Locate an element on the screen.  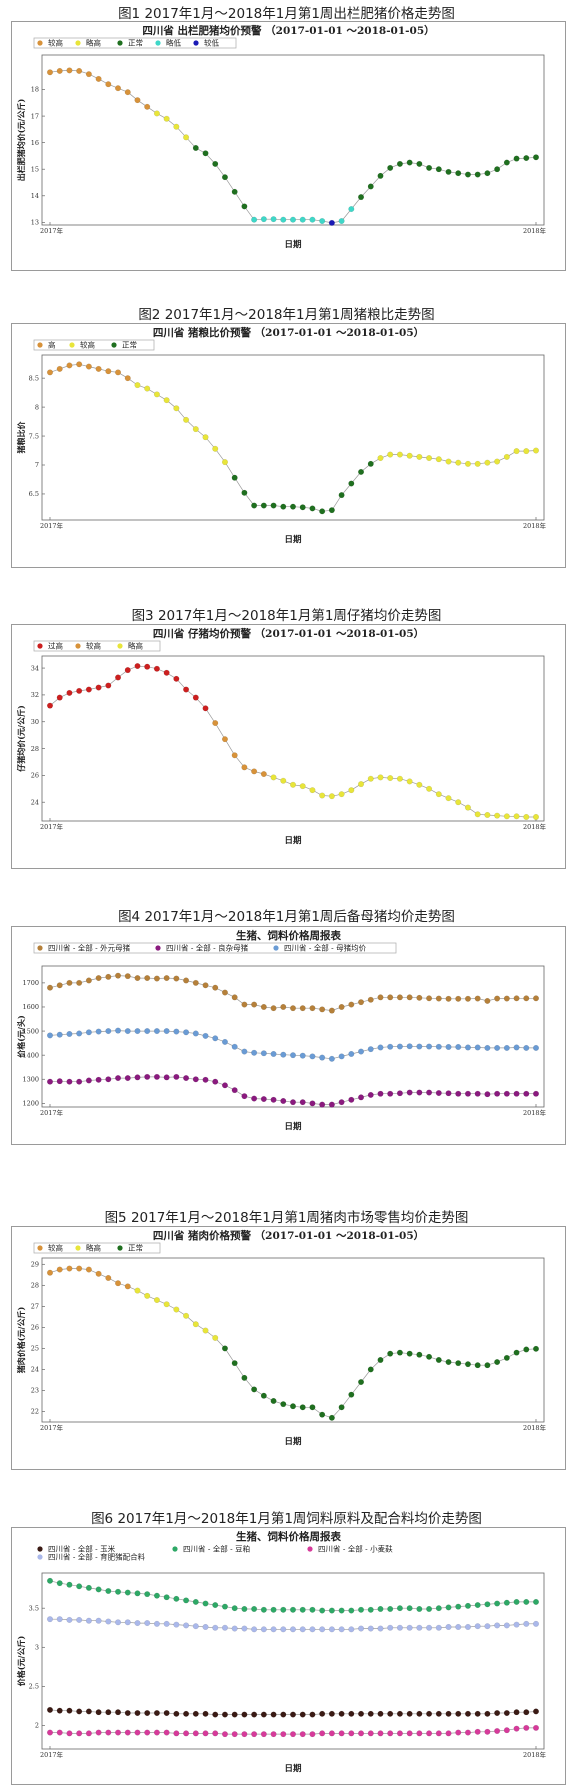
legend-label: 较低 is located at coordinates (211, 43).